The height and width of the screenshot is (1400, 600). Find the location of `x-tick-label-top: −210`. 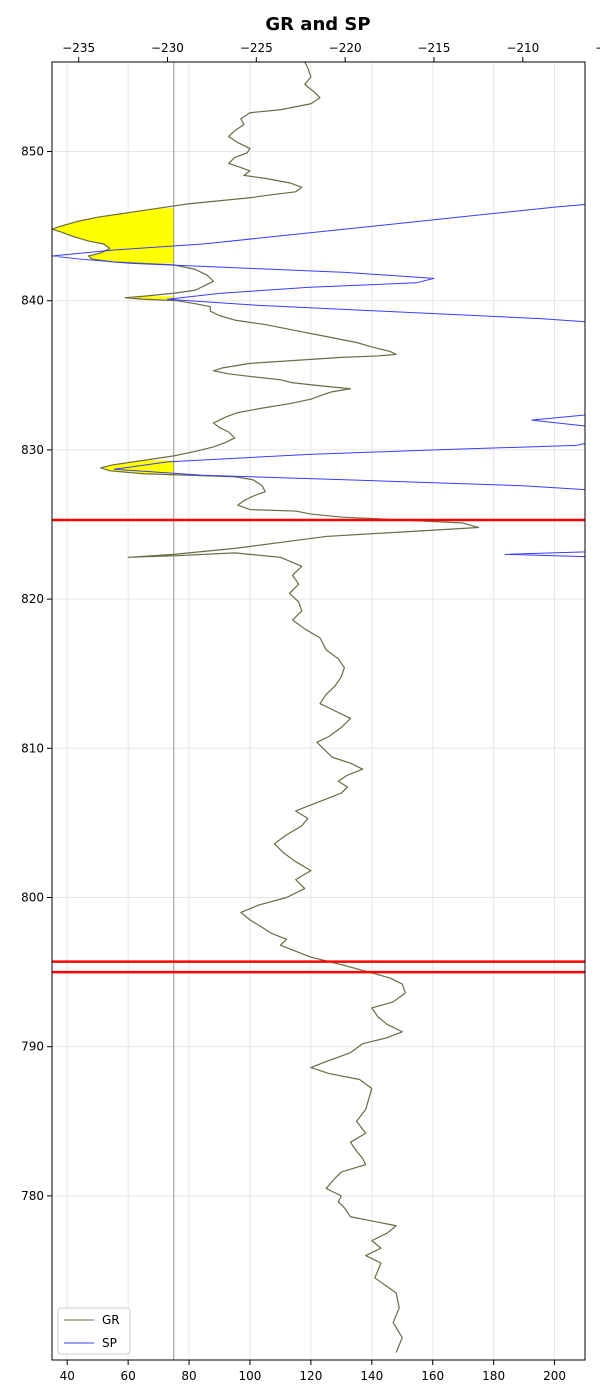

x-tick-label-top: −210 is located at coordinates (522, 48).